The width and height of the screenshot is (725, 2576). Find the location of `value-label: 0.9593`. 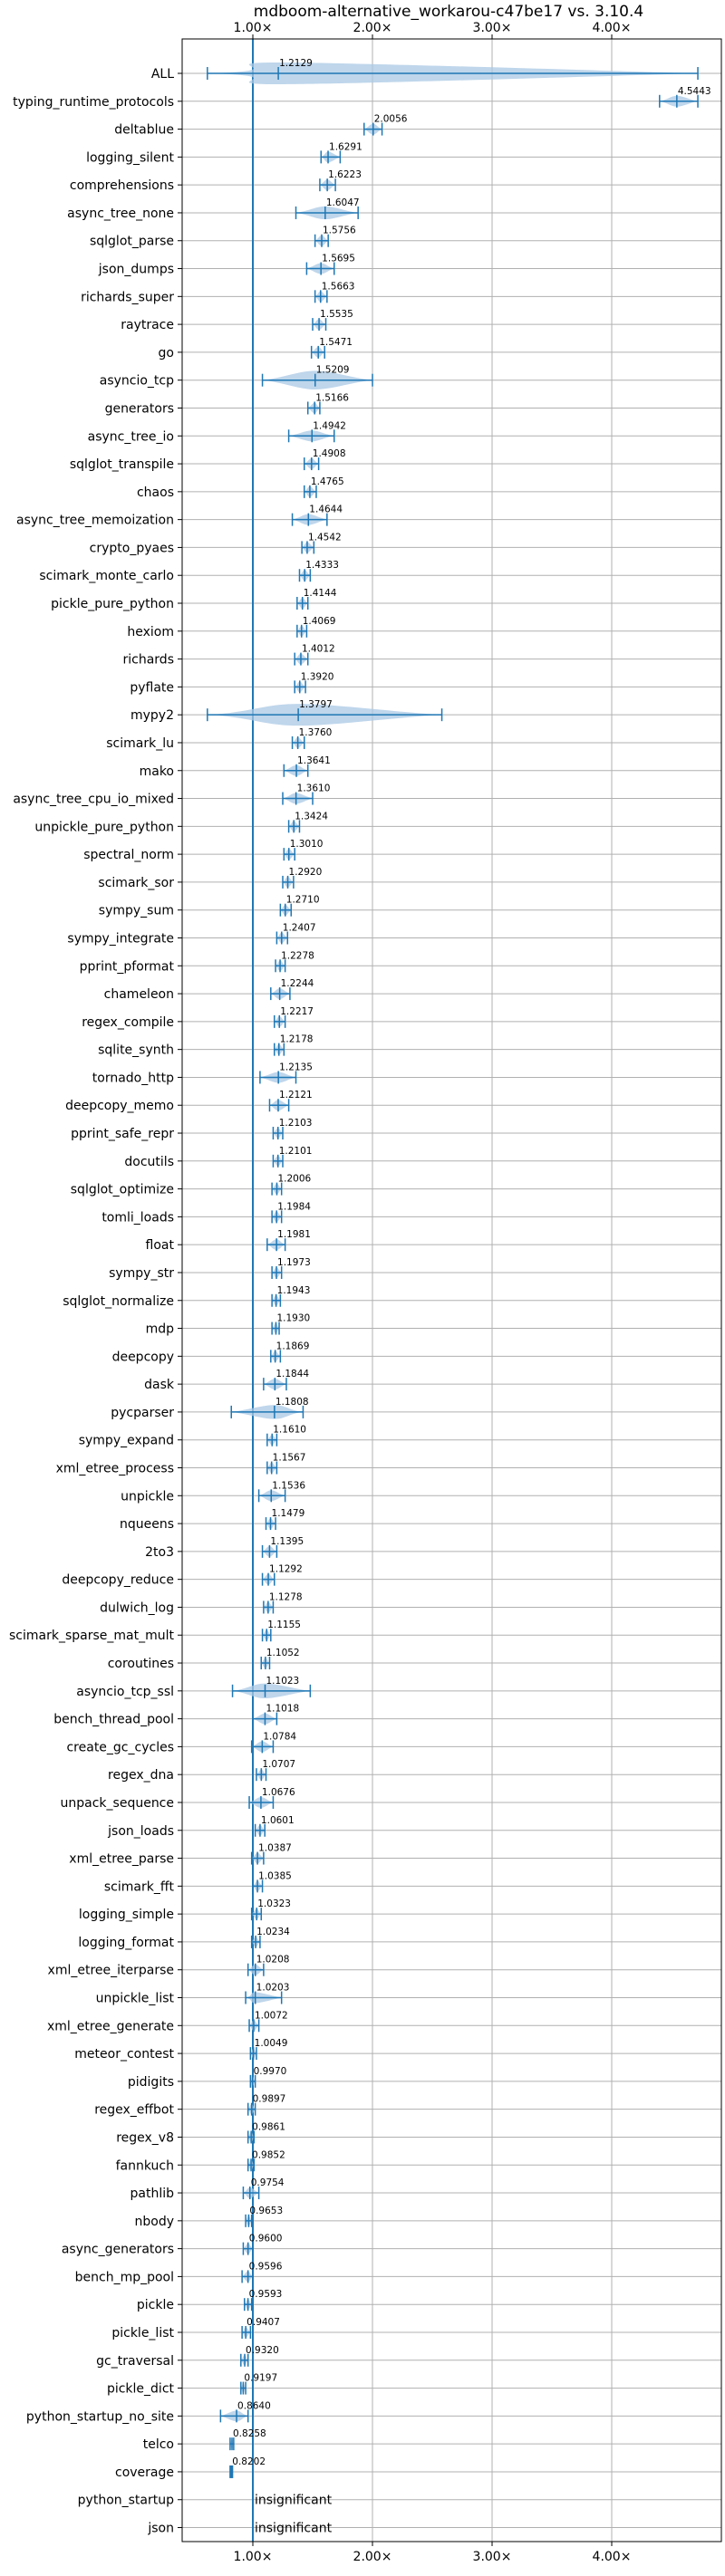

value-label: 0.9593 is located at coordinates (266, 2294).